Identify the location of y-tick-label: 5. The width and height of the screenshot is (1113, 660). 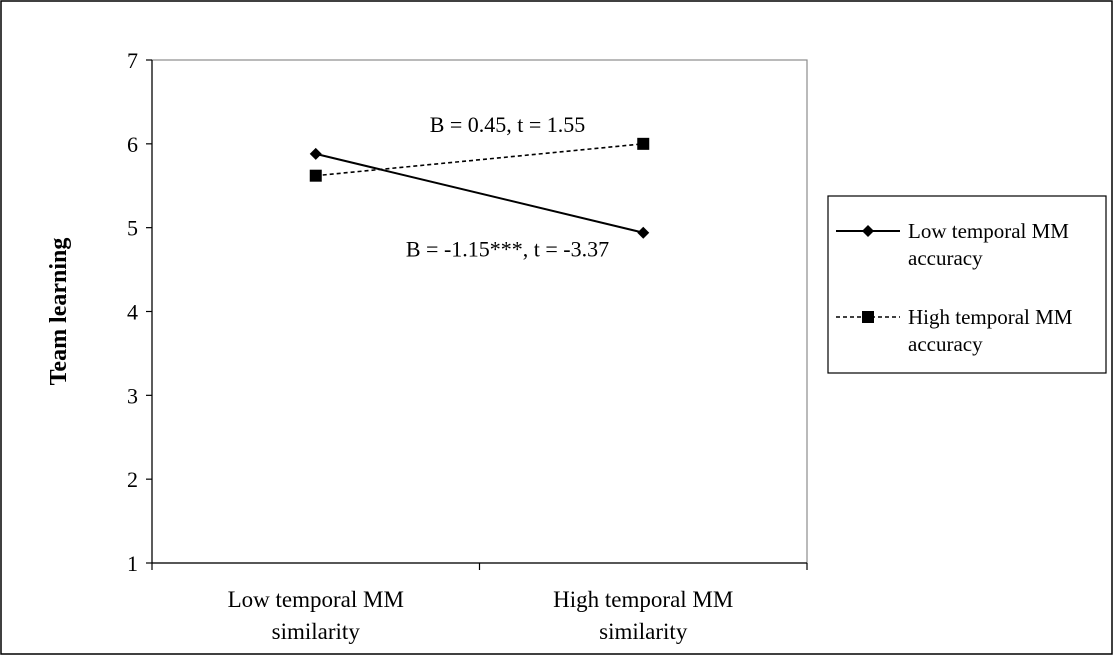
(132, 228).